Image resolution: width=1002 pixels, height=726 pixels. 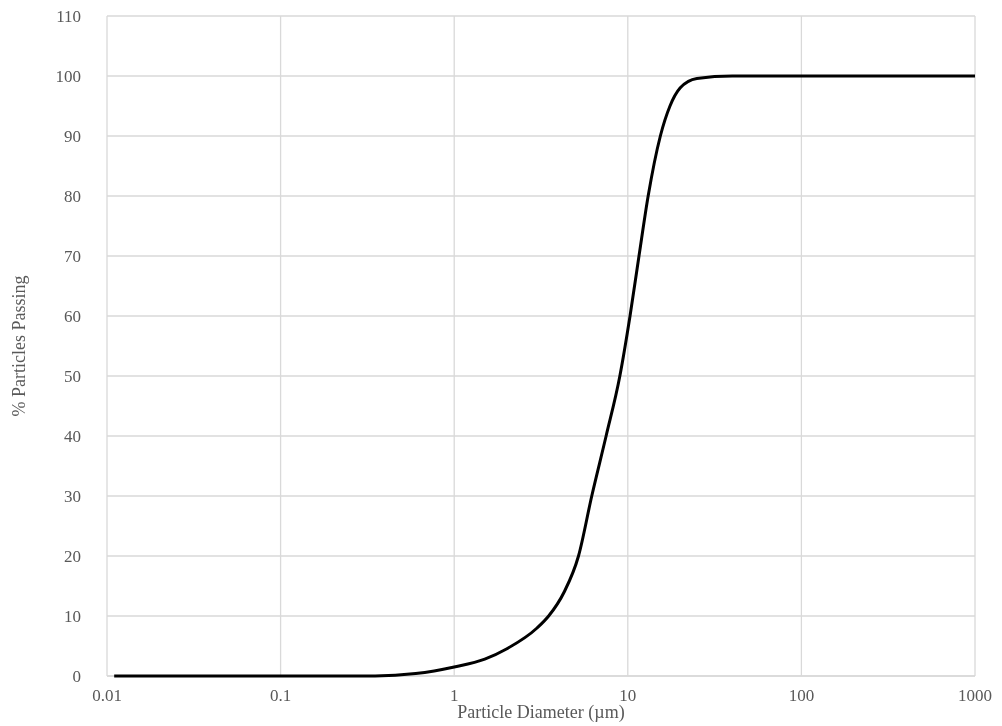 What do you see at coordinates (76, 676) in the screenshot?
I see `y-tick-label: 0` at bounding box center [76, 676].